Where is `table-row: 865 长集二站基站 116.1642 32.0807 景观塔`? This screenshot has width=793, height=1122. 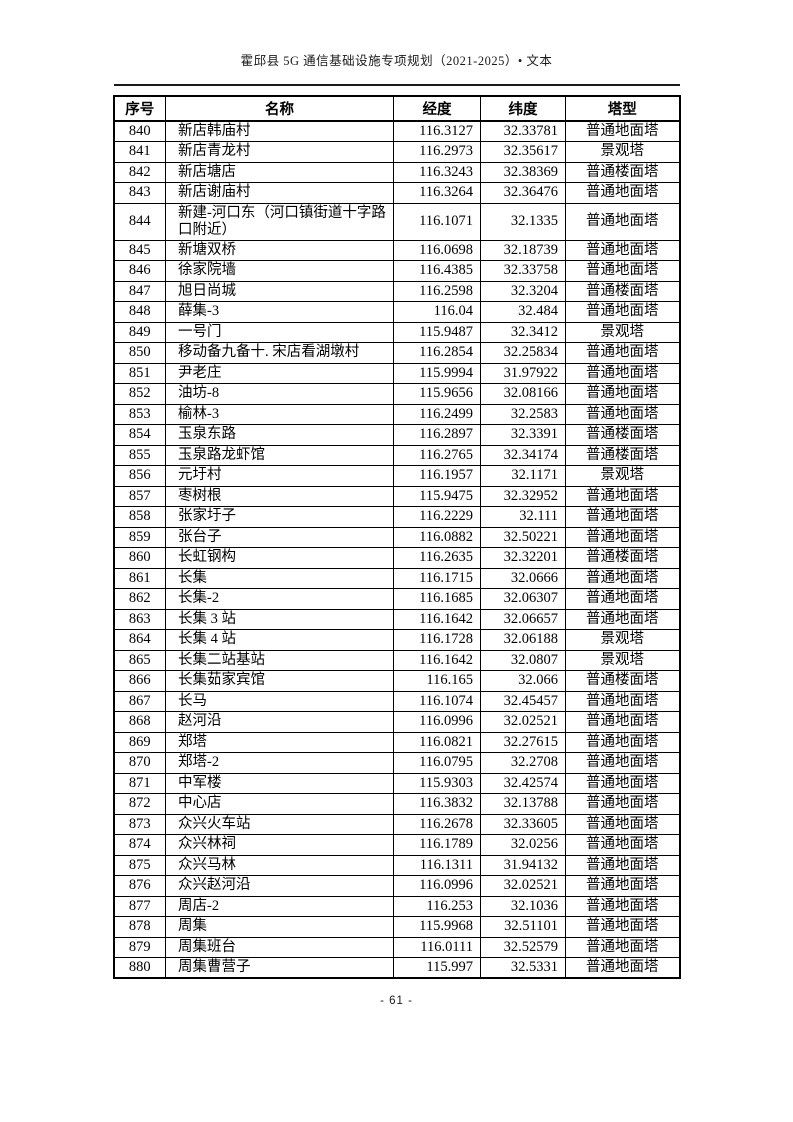
table-row: 865 长集二站基站 116.1642 32.0807 景观塔 is located at coordinates (396, 660).